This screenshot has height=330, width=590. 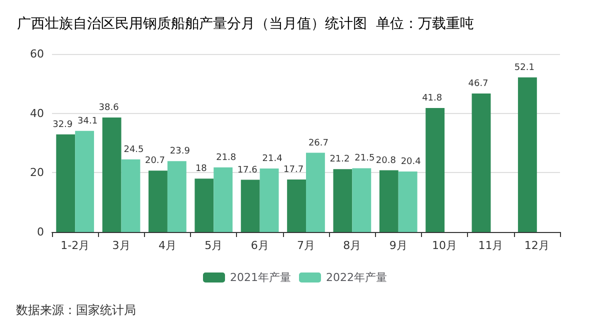 What do you see at coordinates (352, 245) in the screenshot?
I see `x-tick-label: 8月` at bounding box center [352, 245].